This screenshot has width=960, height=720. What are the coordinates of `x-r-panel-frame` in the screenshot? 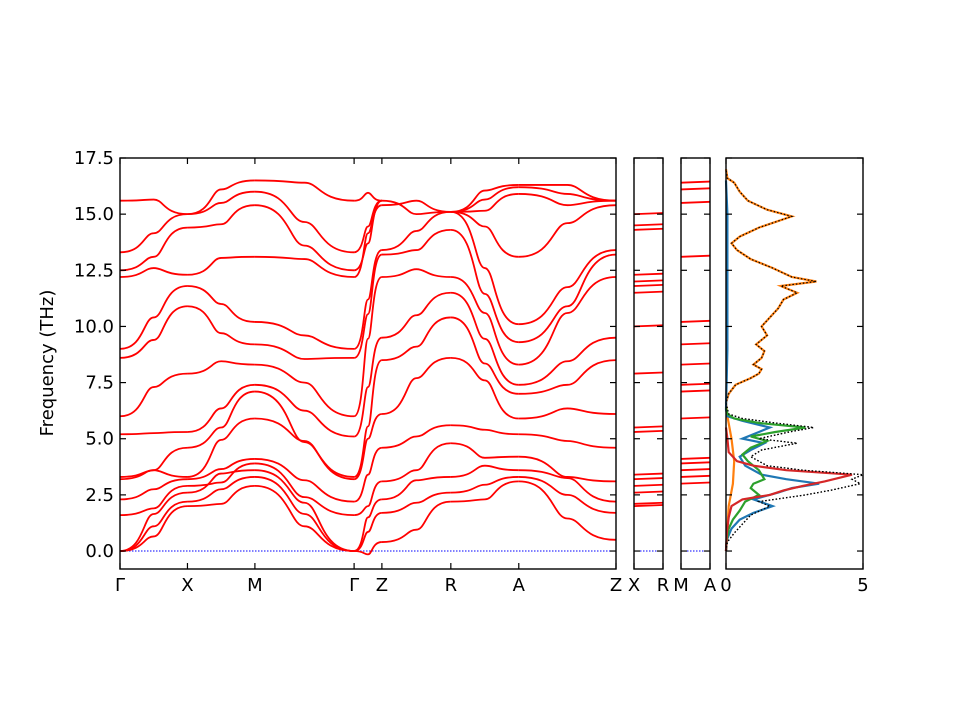 It's located at (648, 363).